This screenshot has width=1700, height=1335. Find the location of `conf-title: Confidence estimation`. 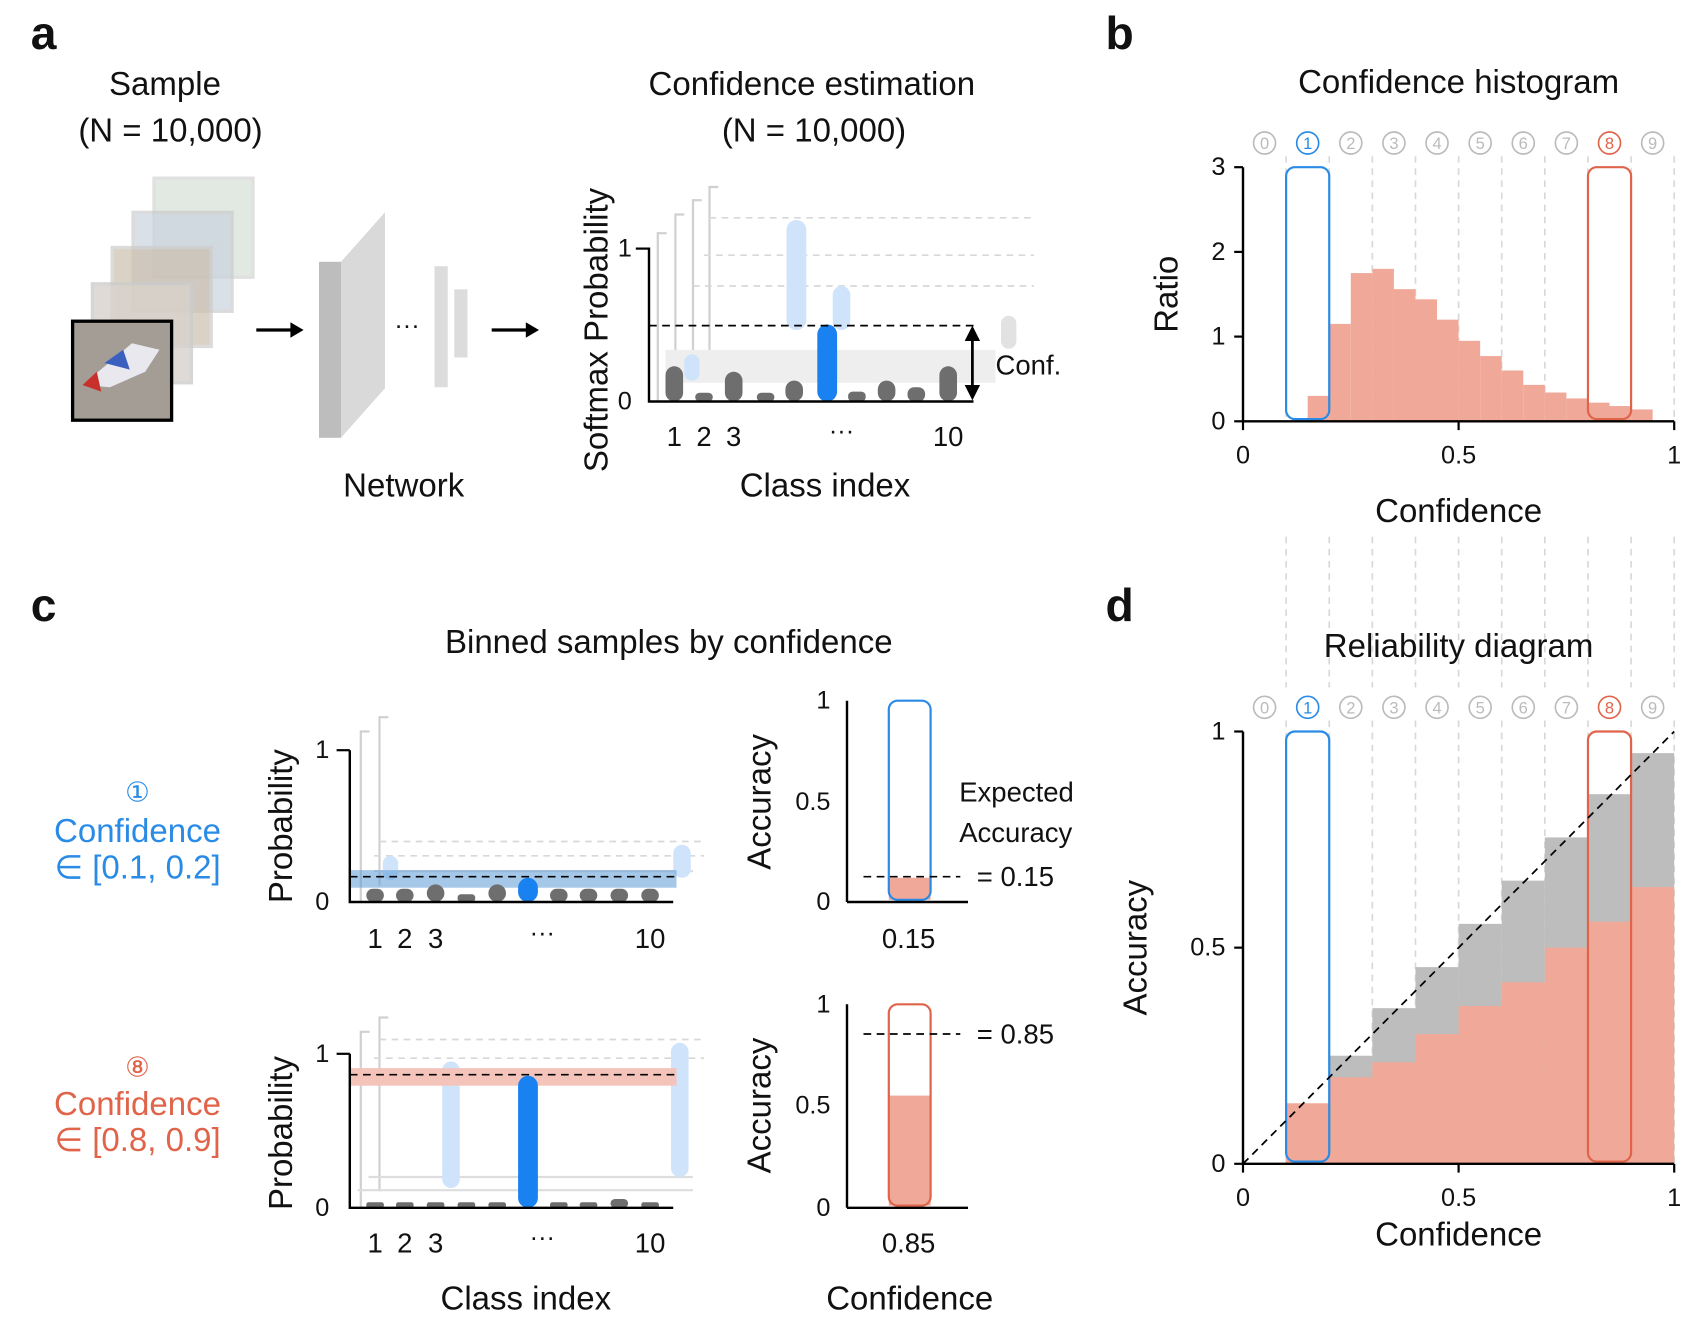

conf-title: Confidence estimation is located at coordinates (812, 83).